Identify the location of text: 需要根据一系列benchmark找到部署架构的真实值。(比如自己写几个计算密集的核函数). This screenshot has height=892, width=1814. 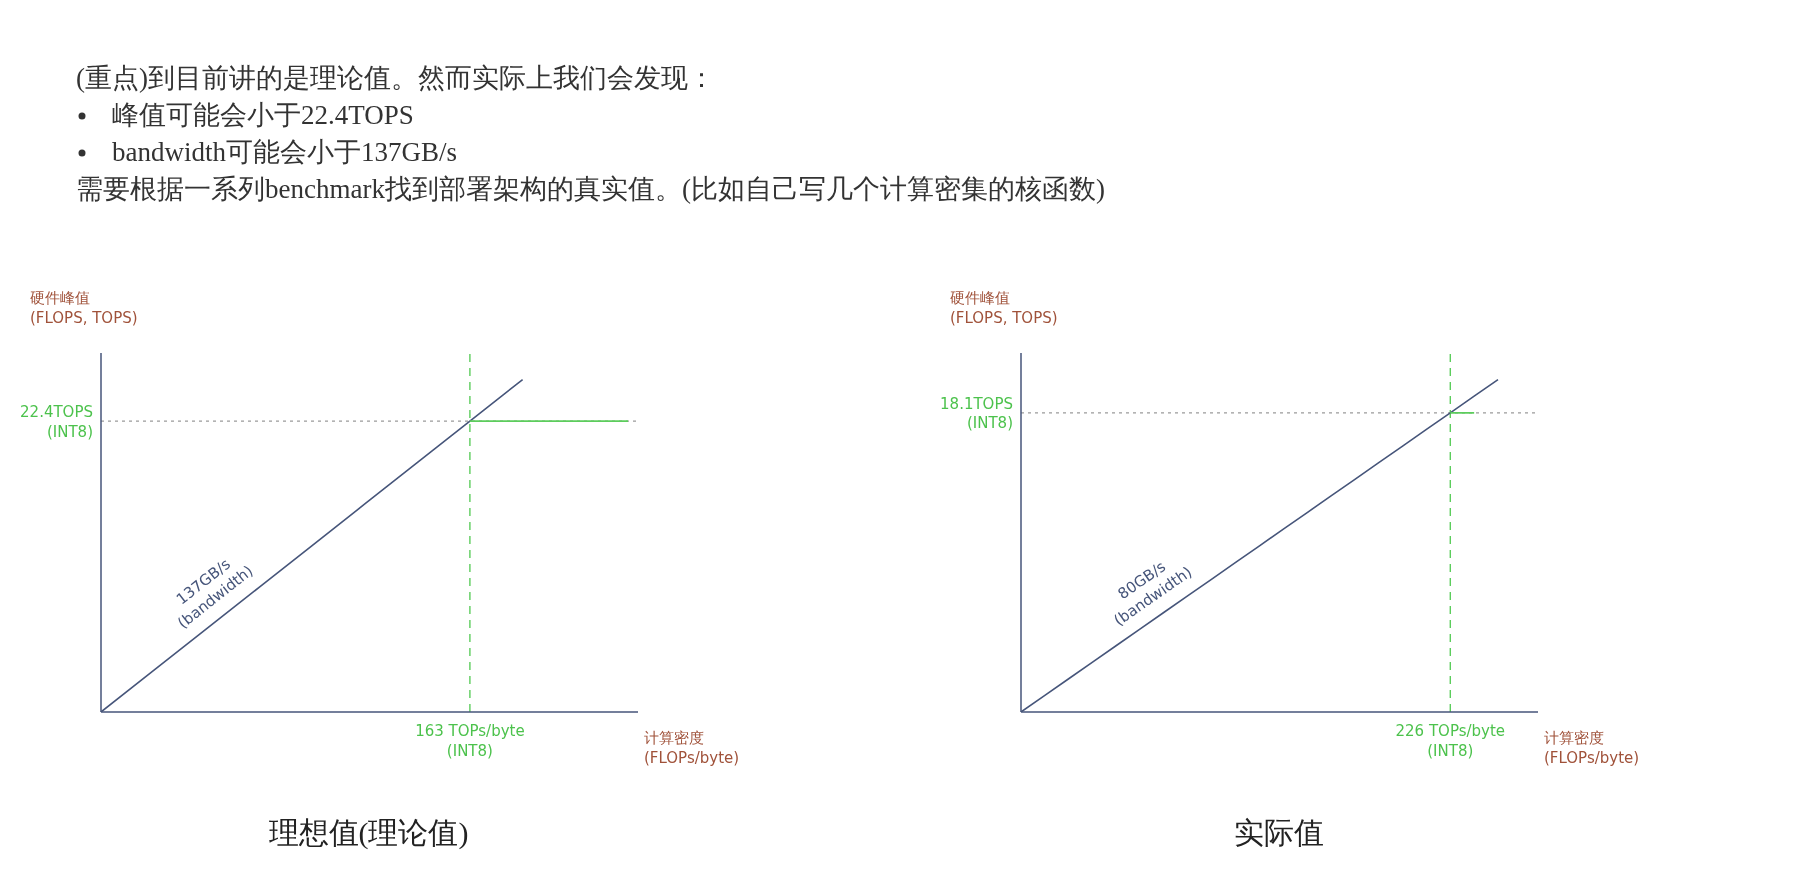
(590, 189).